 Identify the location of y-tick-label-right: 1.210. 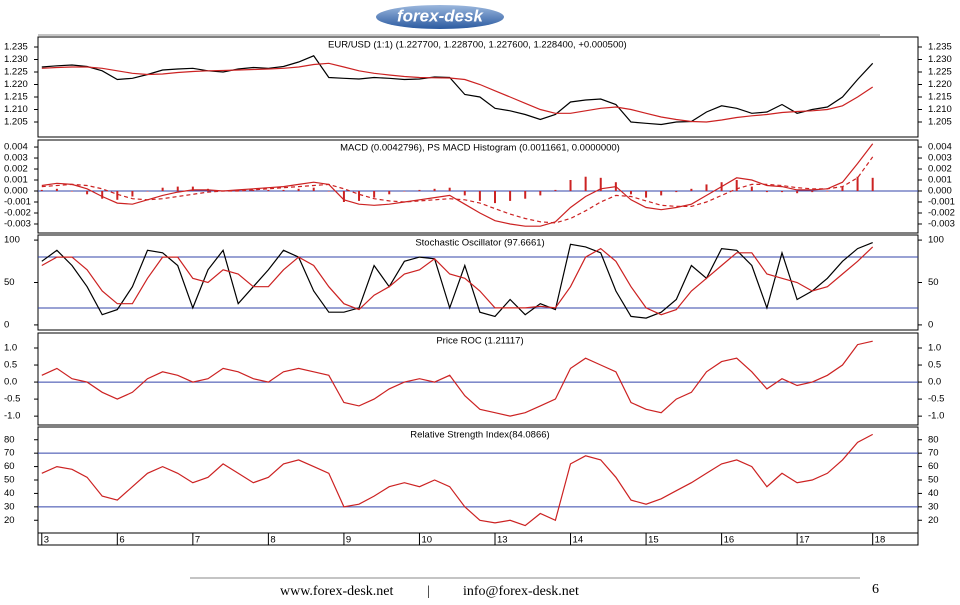
(940, 109).